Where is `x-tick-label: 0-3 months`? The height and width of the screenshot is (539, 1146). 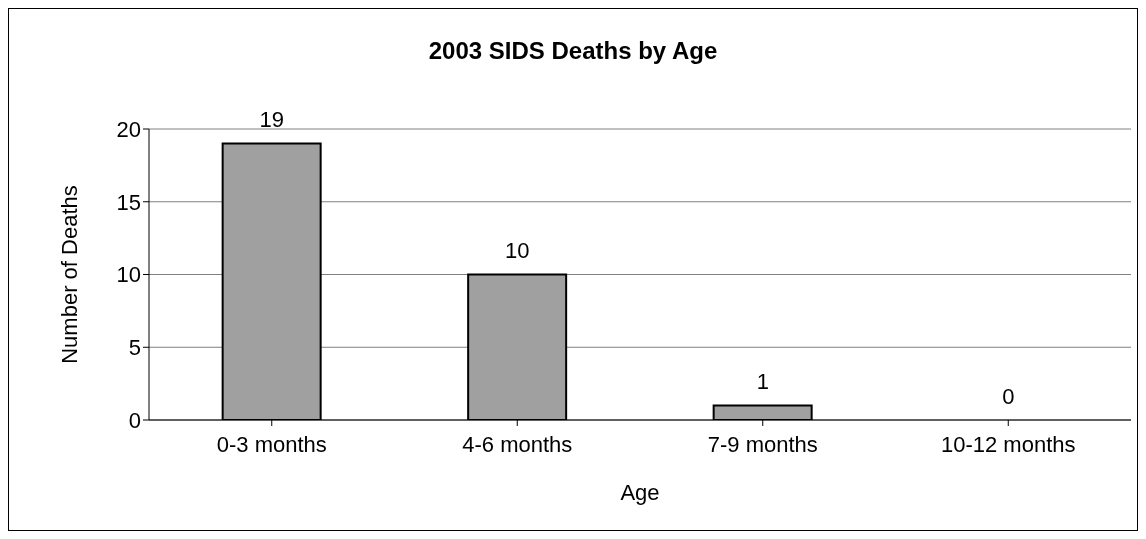 x-tick-label: 0-3 months is located at coordinates (271, 444).